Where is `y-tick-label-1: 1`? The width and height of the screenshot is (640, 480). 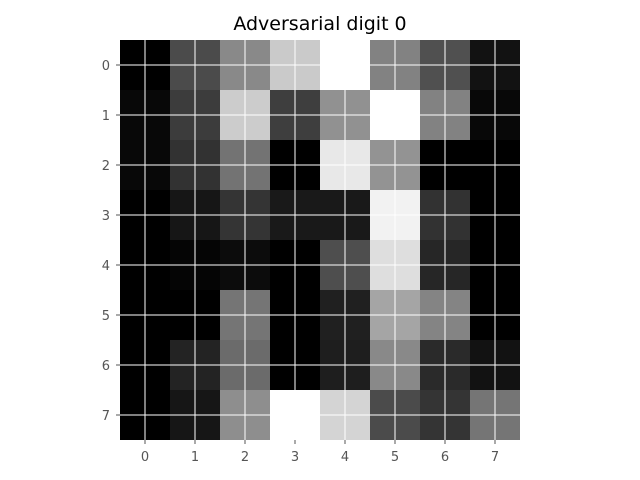
y-tick-label-1: 1 is located at coordinates (106, 116).